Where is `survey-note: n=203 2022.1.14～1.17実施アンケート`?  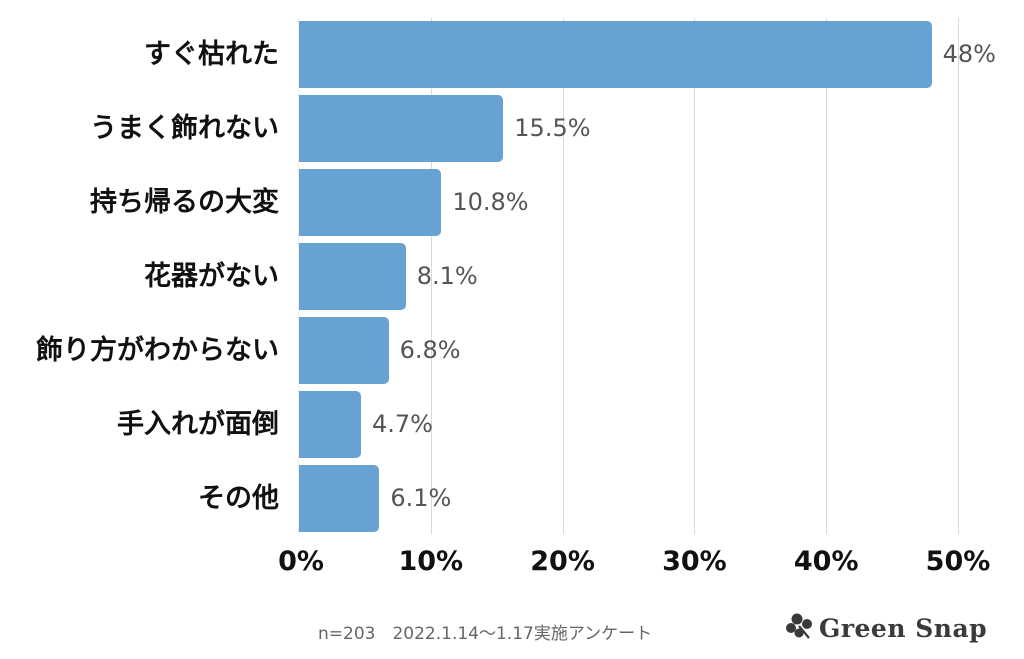 survey-note: n=203 2022.1.14～1.17実施アンケート is located at coordinates (485, 634).